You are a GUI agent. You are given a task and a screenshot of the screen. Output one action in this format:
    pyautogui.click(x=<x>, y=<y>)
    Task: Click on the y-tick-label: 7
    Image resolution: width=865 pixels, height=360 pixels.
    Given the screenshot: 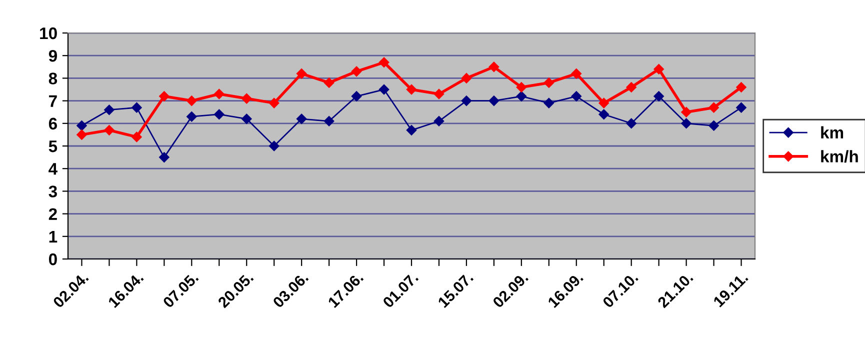 What is the action you would take?
    pyautogui.click(x=53, y=101)
    